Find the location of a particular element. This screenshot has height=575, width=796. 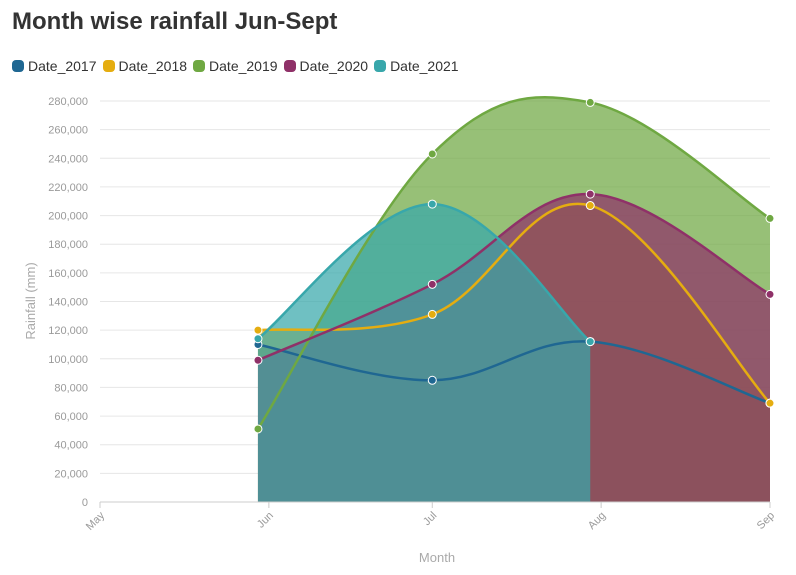

y-tick-label: 180,000 is located at coordinates (68, 245).